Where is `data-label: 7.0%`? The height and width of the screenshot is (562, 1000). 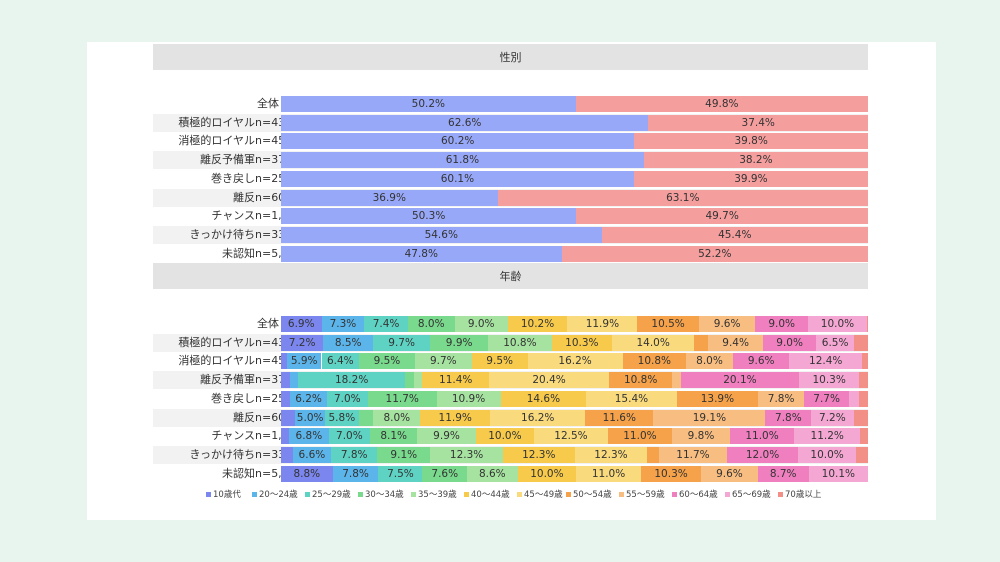 data-label: 7.0% is located at coordinates (347, 398).